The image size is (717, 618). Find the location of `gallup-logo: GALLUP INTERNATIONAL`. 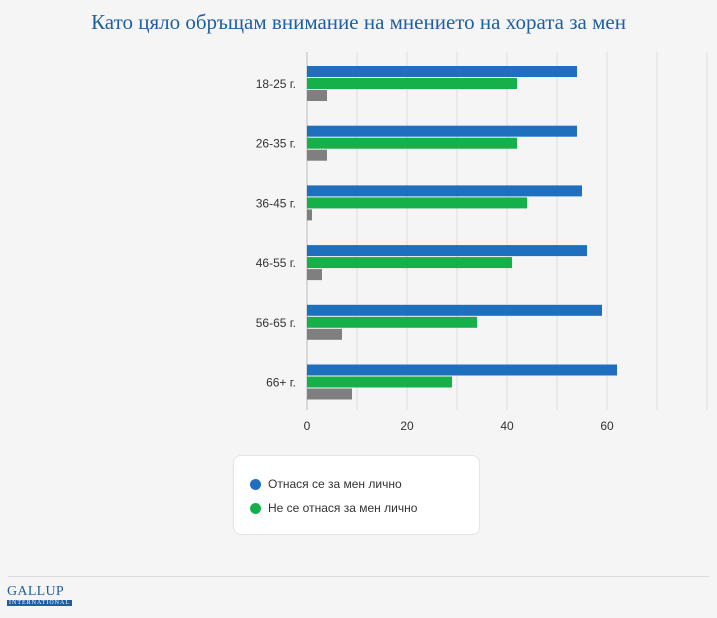

gallup-logo: GALLUP INTERNATIONAL is located at coordinates (39, 595).